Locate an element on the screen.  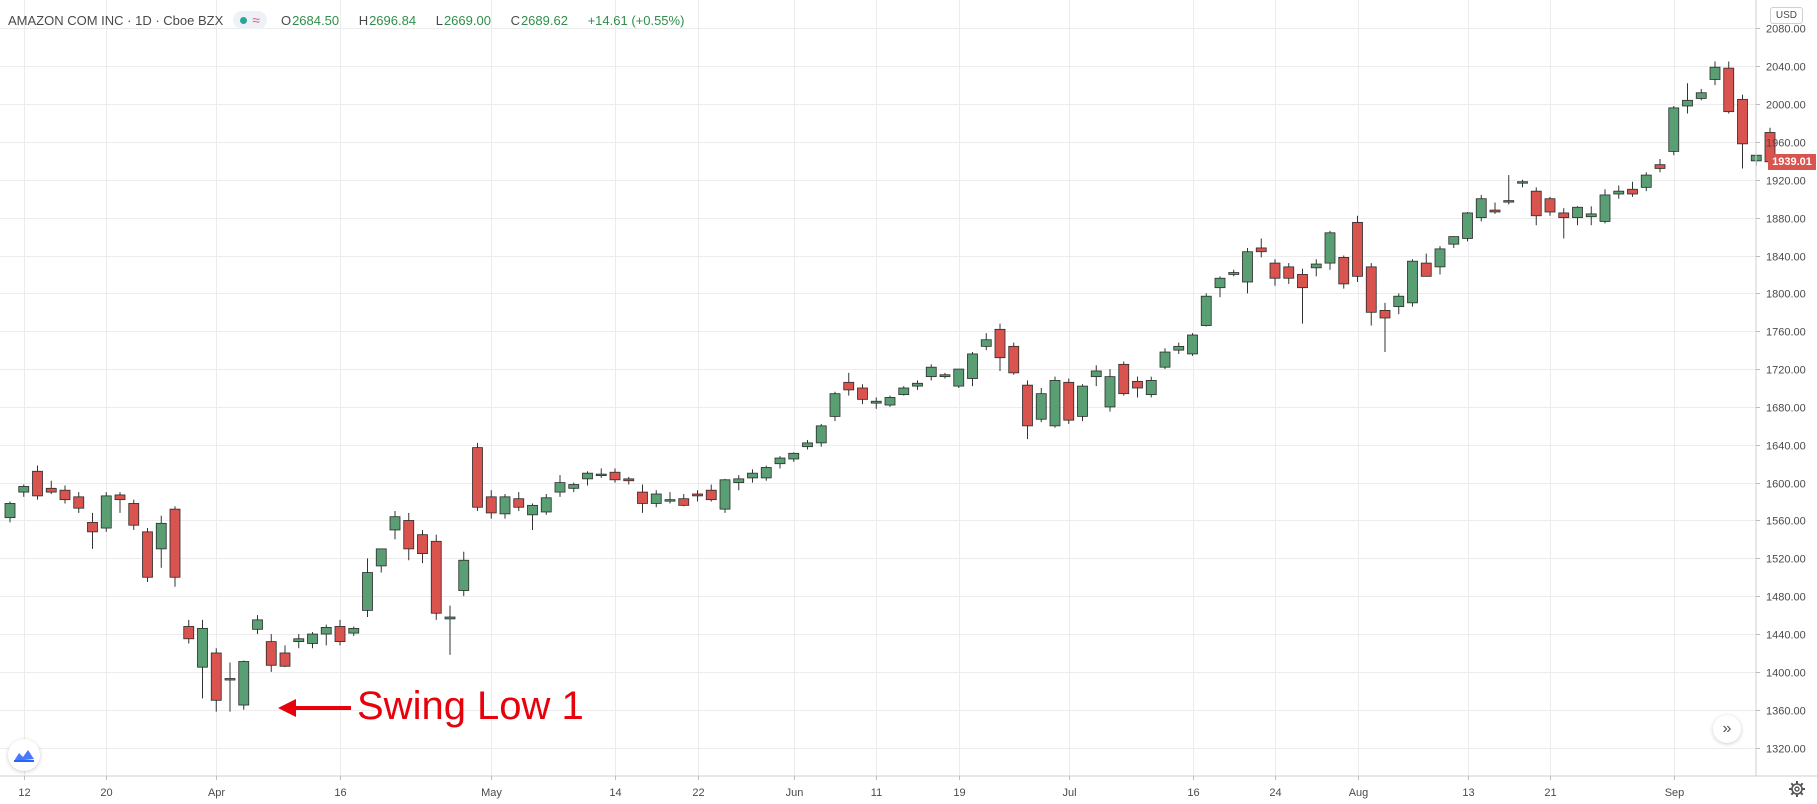
price-tick-label: 1520.00 is located at coordinates (1786, 560).